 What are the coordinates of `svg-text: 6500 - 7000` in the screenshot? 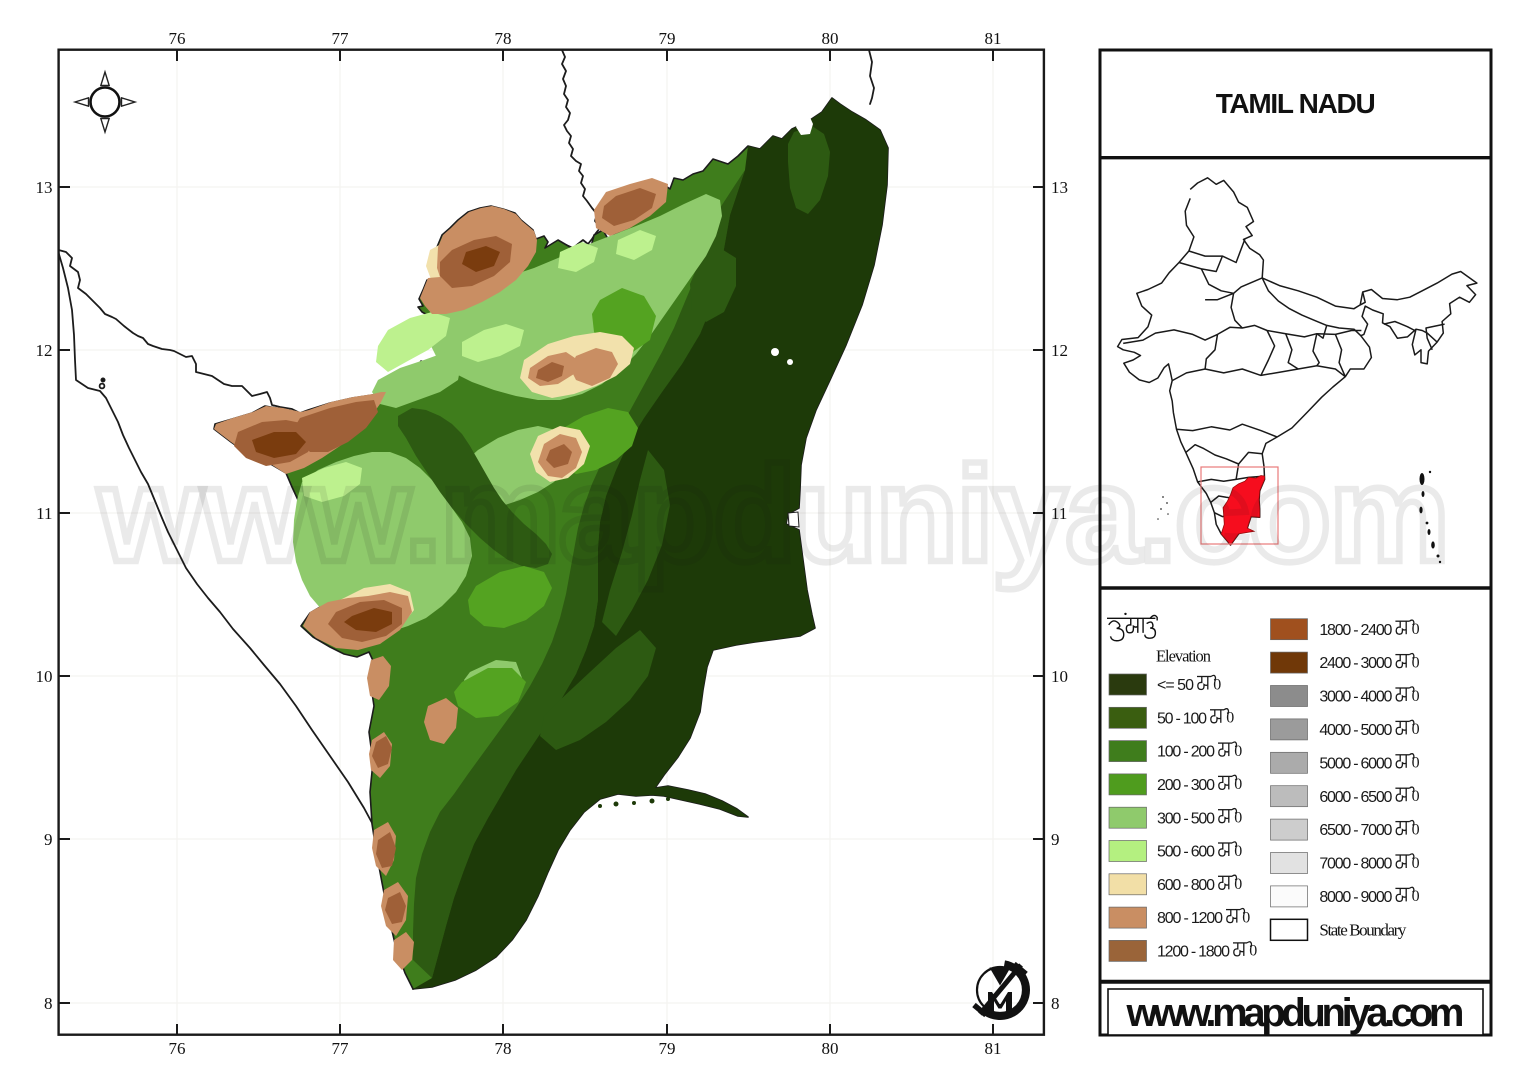 It's located at (1355, 830).